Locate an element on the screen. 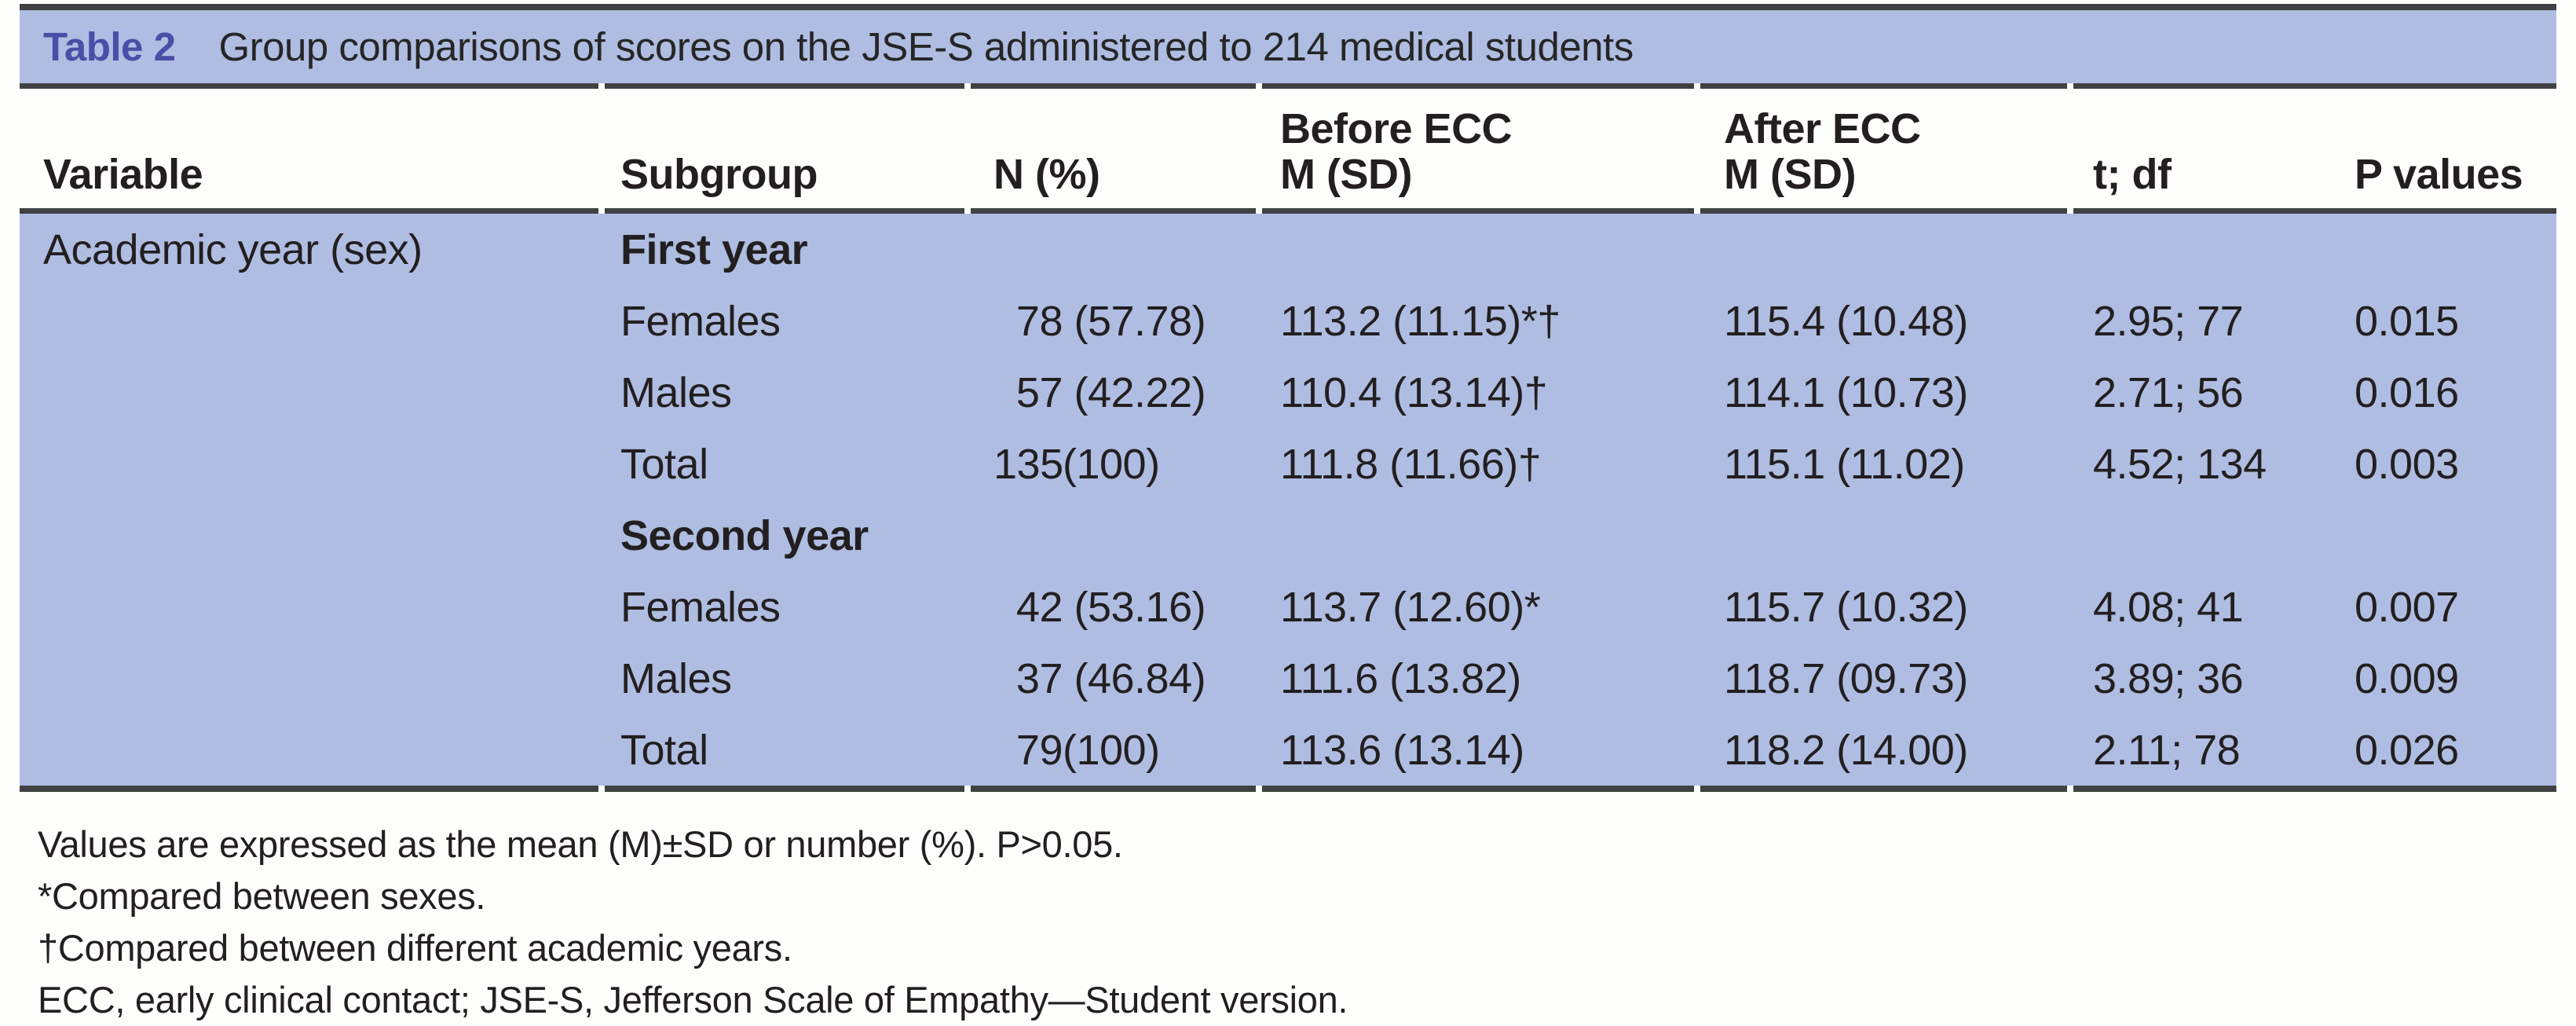  rule-below-header is located at coordinates (1288, 211).